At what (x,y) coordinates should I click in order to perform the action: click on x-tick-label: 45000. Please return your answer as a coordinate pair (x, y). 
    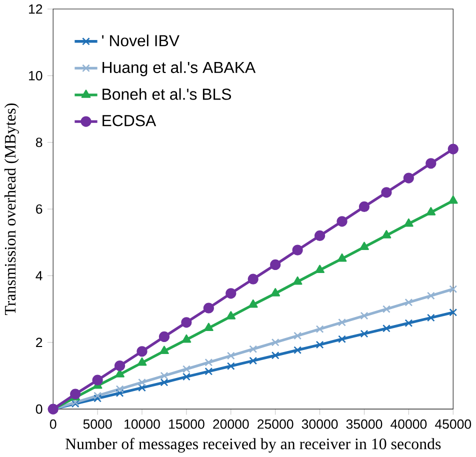
    Looking at the image, I should click on (453, 424).